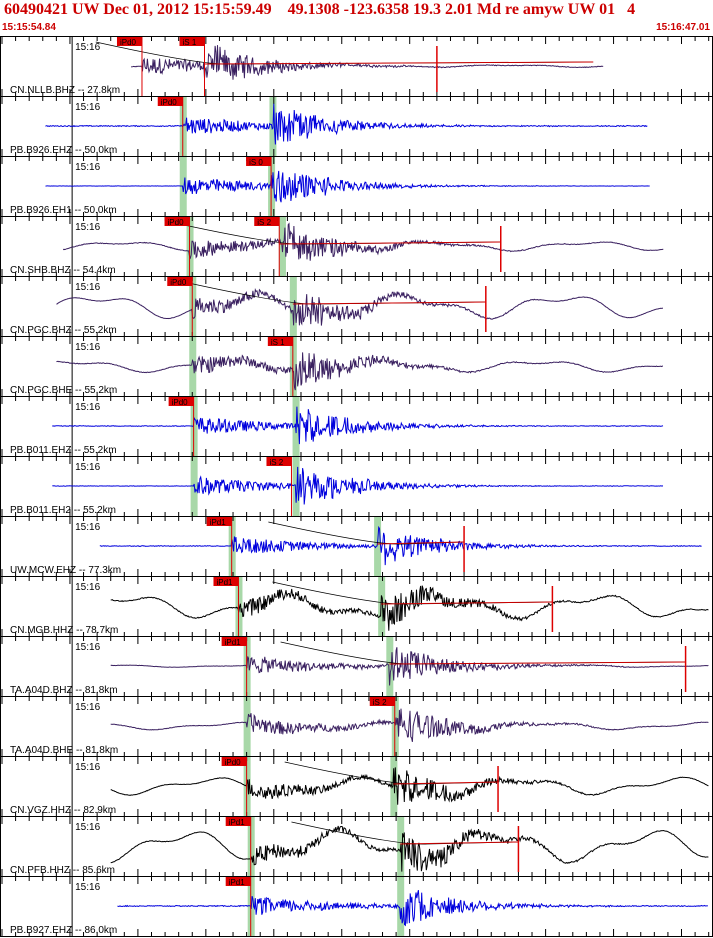  I want to click on station-label: PB.B011.EH2 -- 55.2km, so click(63, 510).